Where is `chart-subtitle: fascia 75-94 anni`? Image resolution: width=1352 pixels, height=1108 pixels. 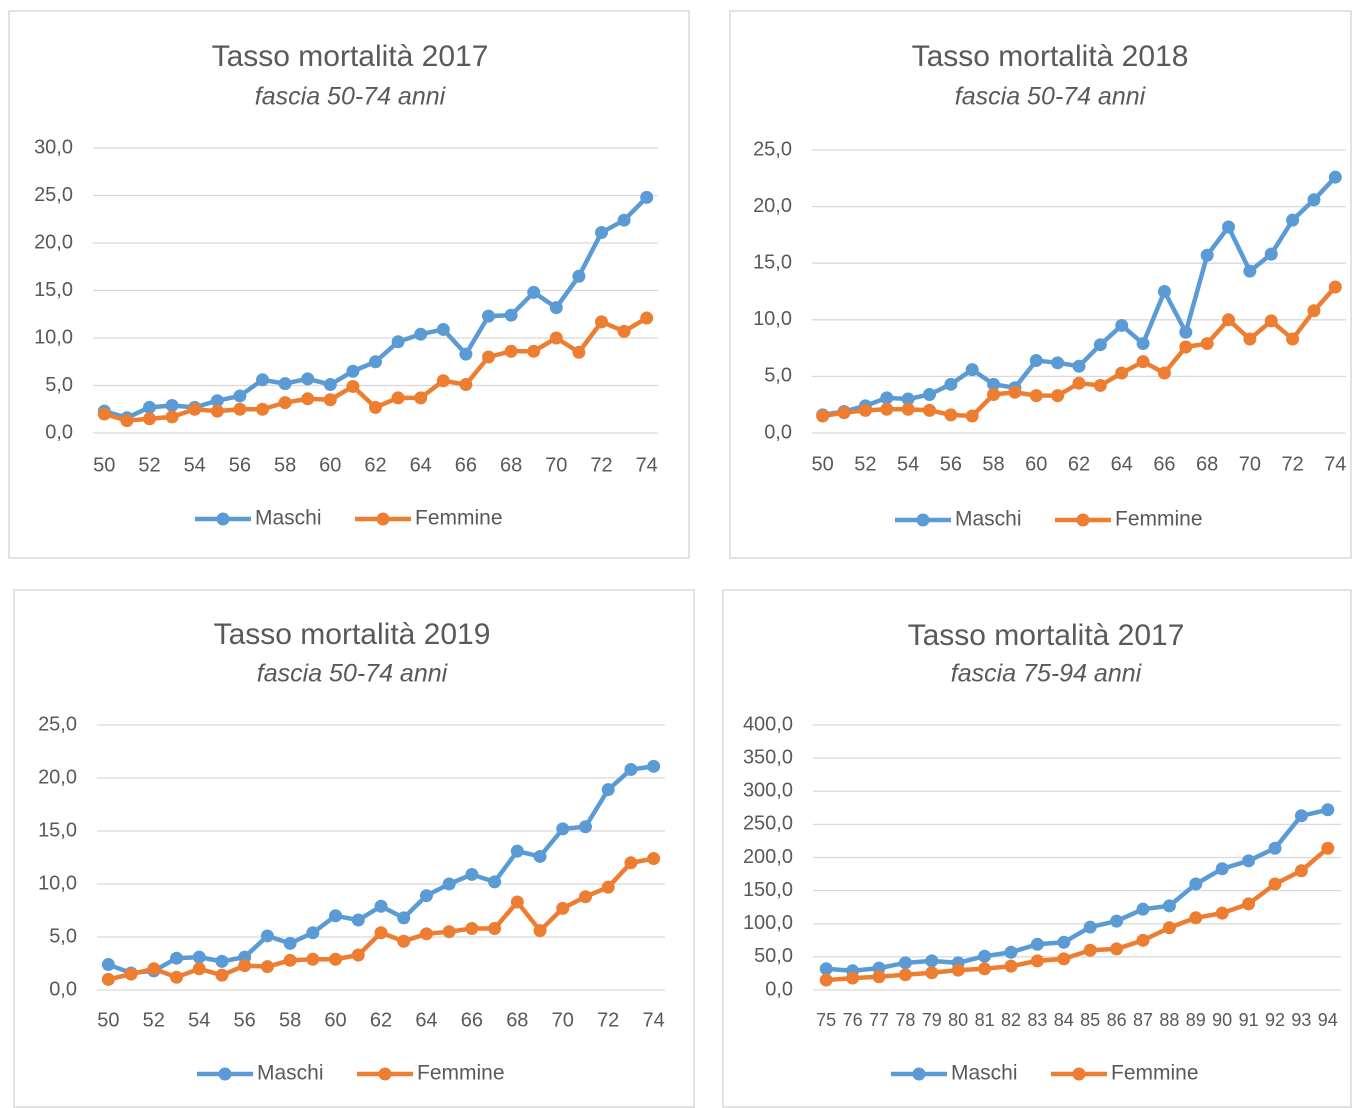
chart-subtitle: fascia 75-94 anni is located at coordinates (1047, 674).